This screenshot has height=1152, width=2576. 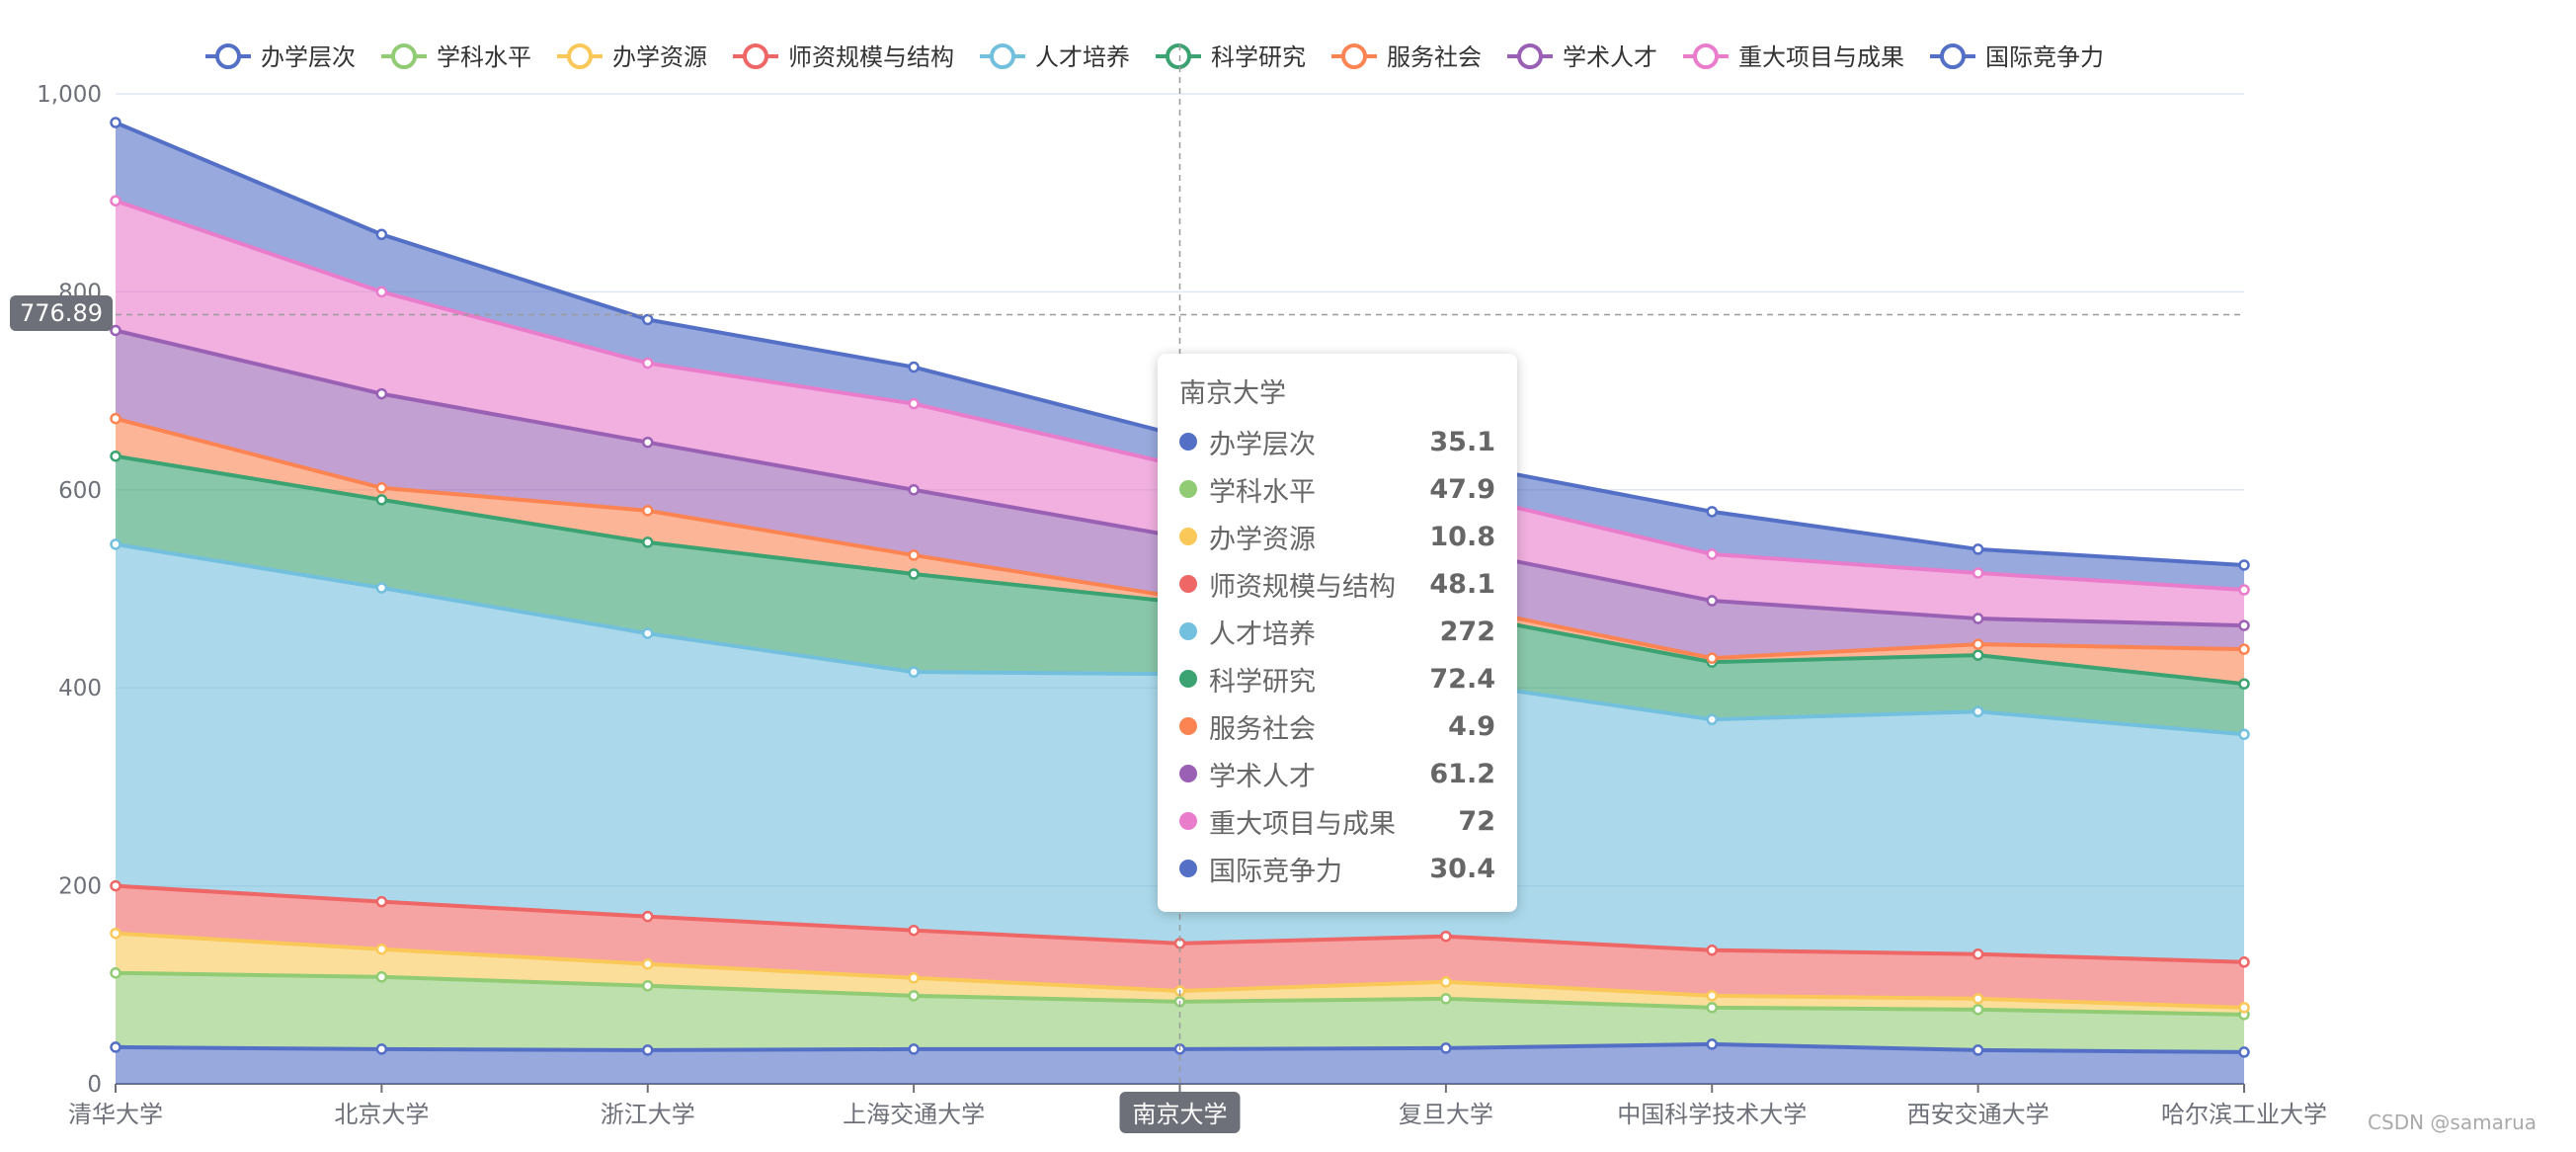 I want to click on point-科学研究-浙江大学, so click(x=648, y=542).